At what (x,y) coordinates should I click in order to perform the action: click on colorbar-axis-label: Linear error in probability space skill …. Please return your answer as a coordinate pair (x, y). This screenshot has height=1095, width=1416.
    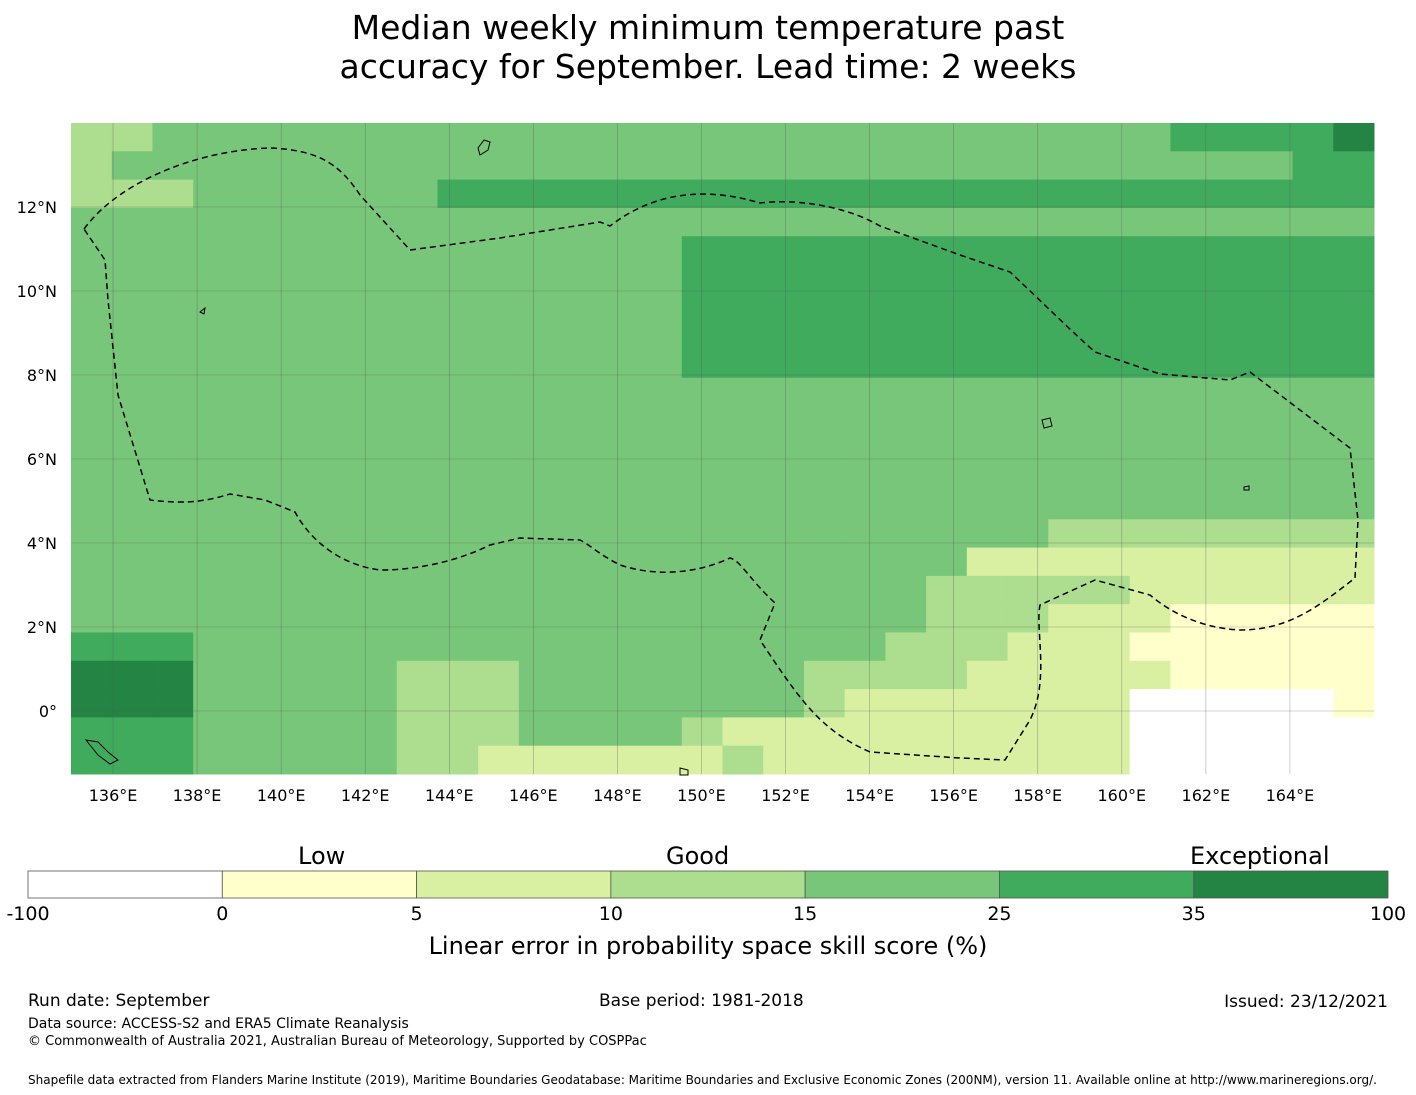
    Looking at the image, I should click on (708, 946).